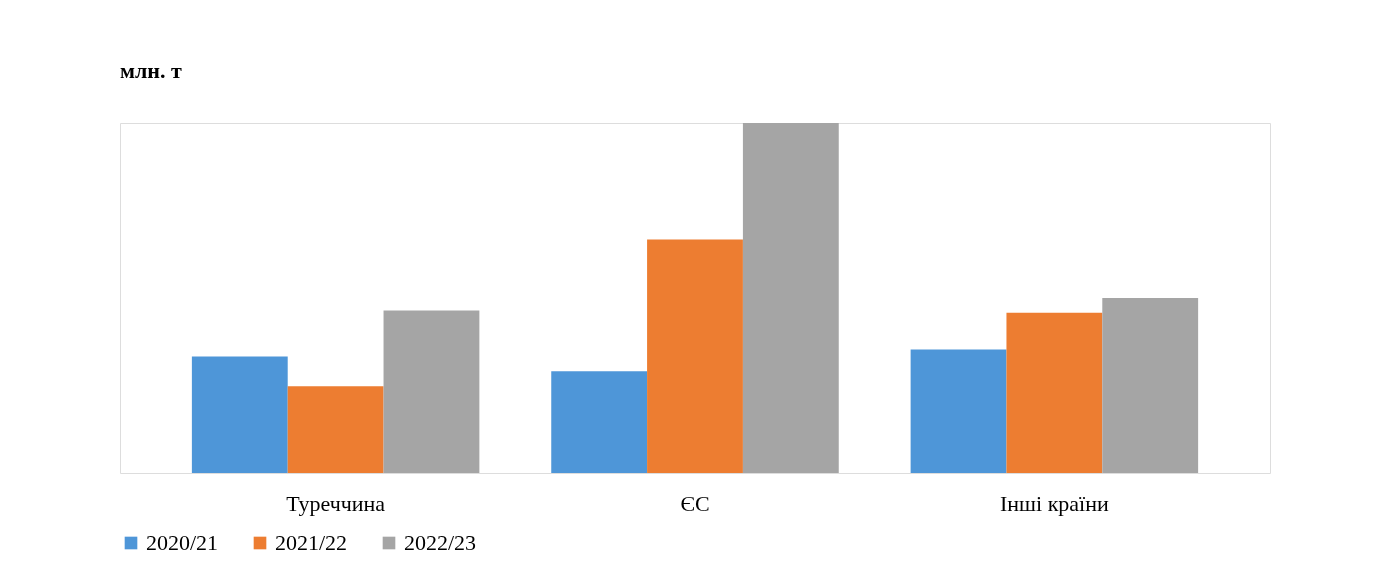 This screenshot has width=1392, height=583. I want to click on legend-label: 2022/23, so click(440, 542).